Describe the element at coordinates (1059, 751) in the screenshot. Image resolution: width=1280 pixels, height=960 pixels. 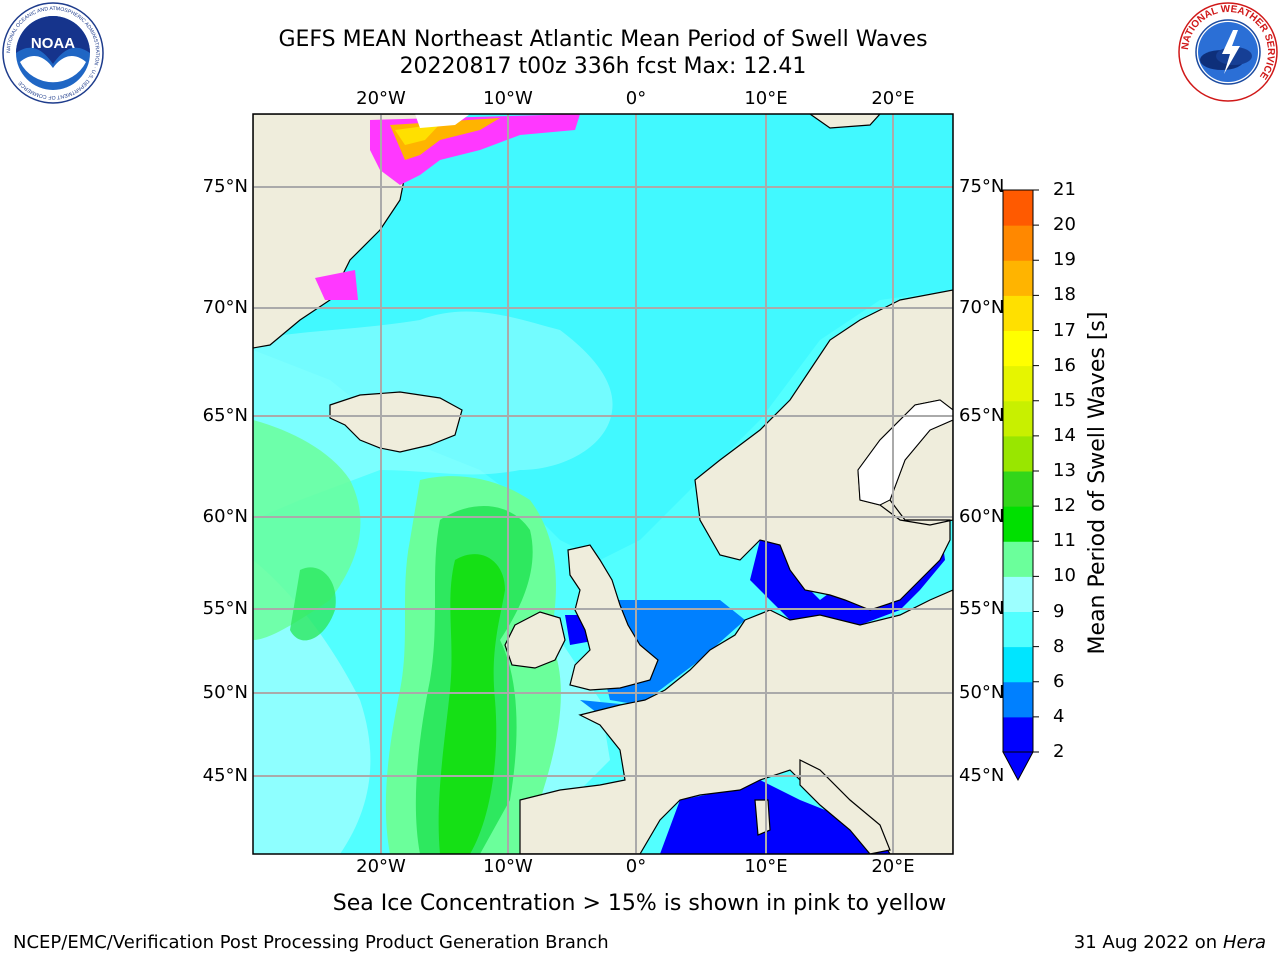
I see `colorbar-tick-2: 2` at that location.